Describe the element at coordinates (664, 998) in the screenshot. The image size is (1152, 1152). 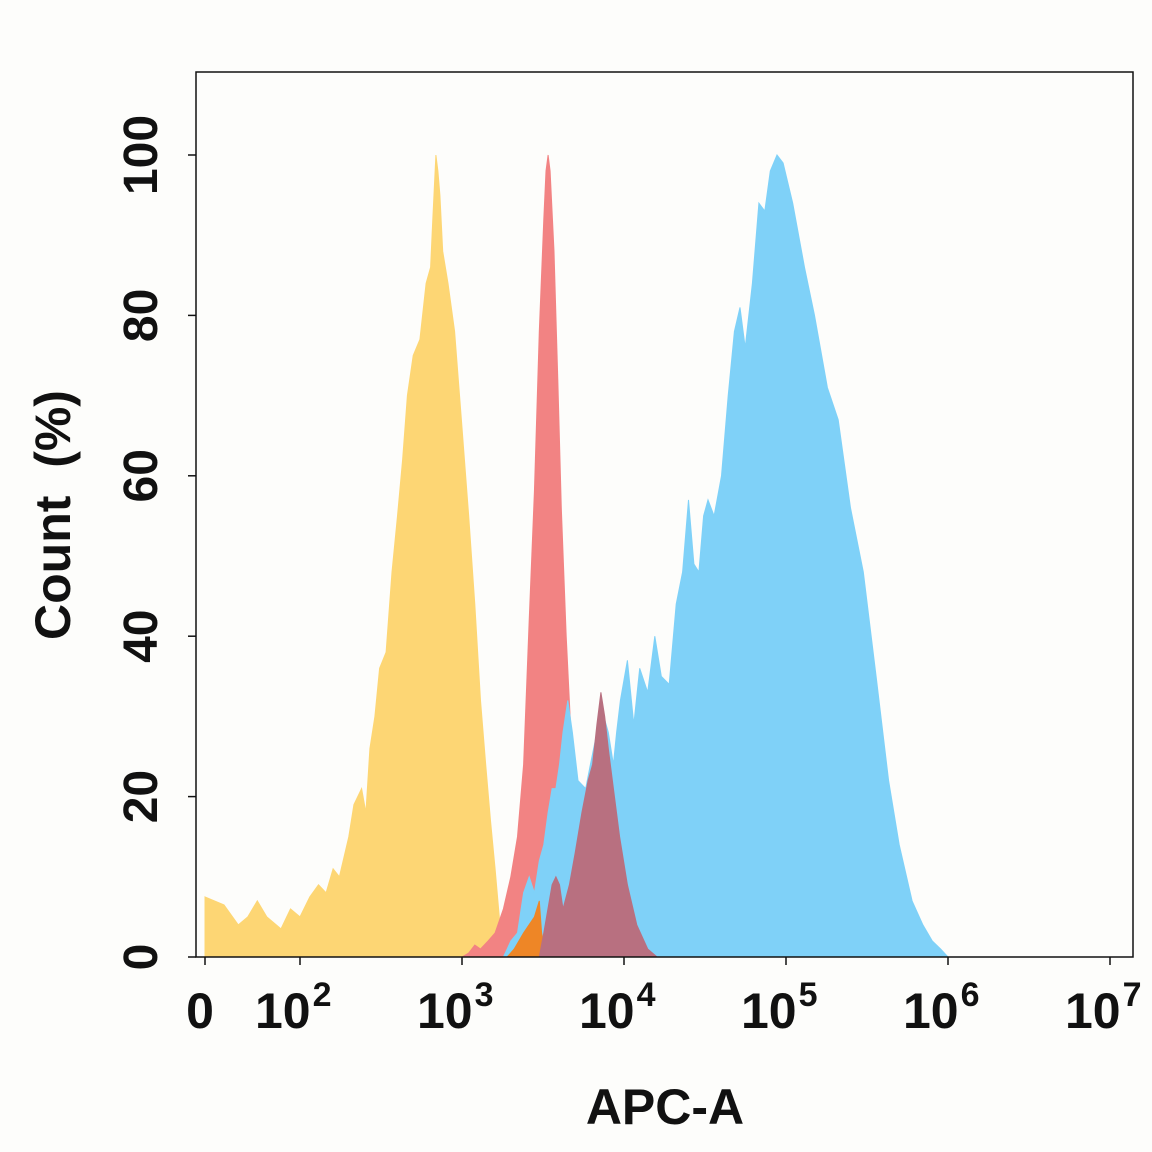
I see `x-axis-ticks: 0 10² 10³ 10⁴ 10⁵ 10⁶ 10⁷` at that location.